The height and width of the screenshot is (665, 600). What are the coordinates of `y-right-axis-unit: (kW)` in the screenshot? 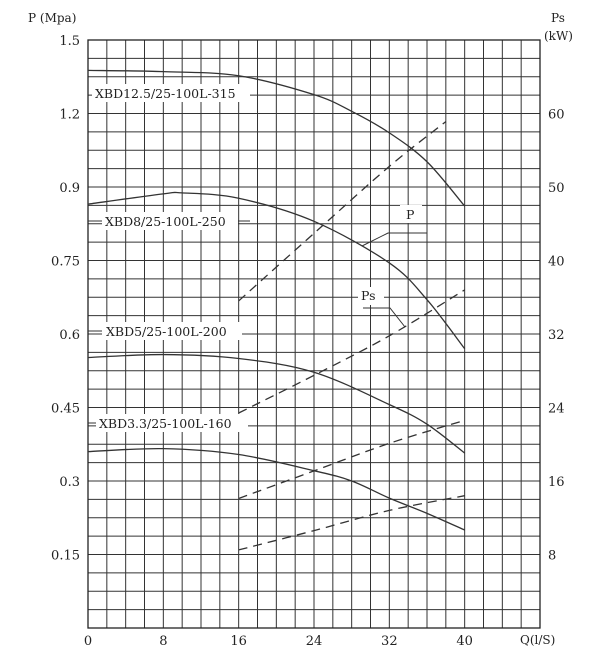 It's located at (558, 36).